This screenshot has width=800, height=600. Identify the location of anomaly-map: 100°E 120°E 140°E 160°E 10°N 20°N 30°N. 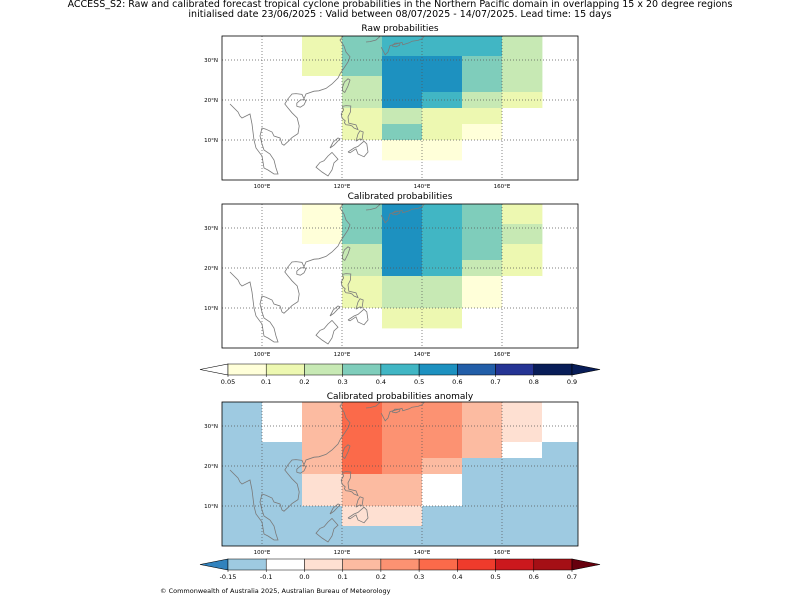
(391, 478).